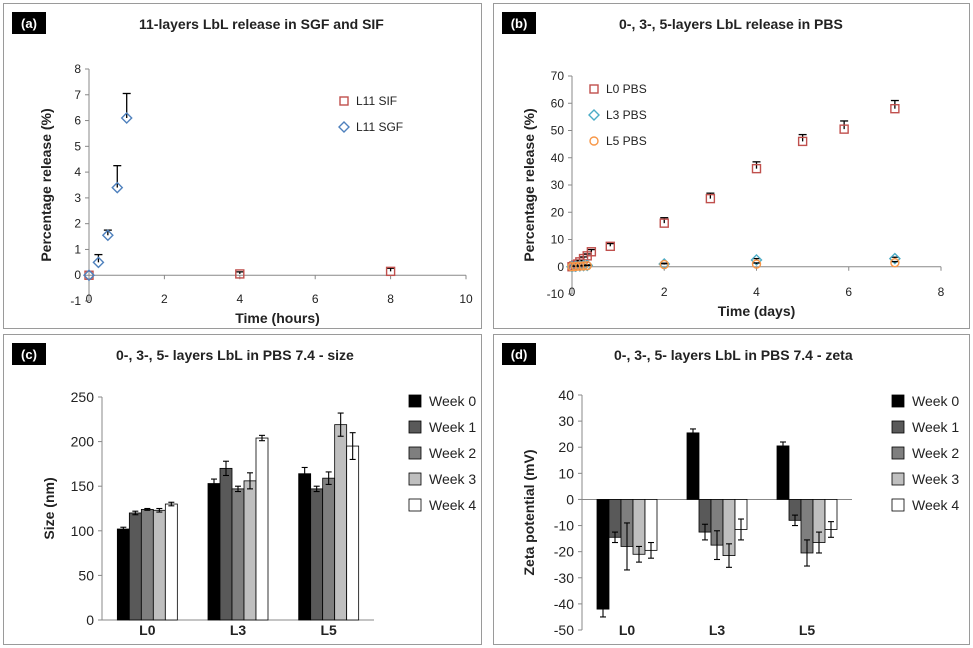 The image size is (973, 648). I want to click on panel-label: (c), so click(29, 354).